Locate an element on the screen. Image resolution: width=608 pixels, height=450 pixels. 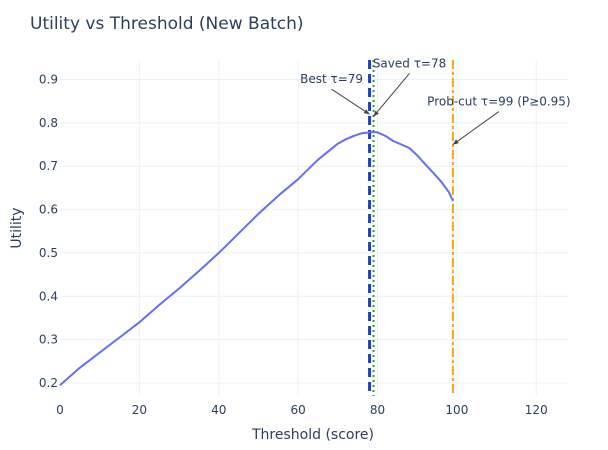
x-tick-label: 0 is located at coordinates (60, 410).